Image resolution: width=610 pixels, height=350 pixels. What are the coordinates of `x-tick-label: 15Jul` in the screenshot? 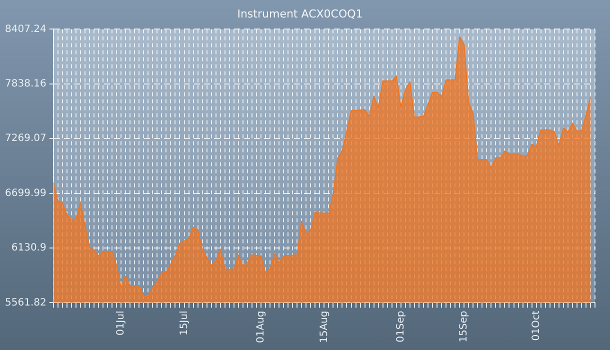 It's located at (184, 323).